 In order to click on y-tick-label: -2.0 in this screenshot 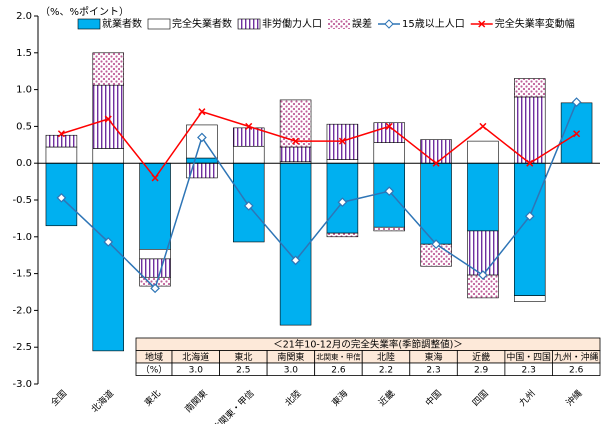, I will do `click(22, 310)`.